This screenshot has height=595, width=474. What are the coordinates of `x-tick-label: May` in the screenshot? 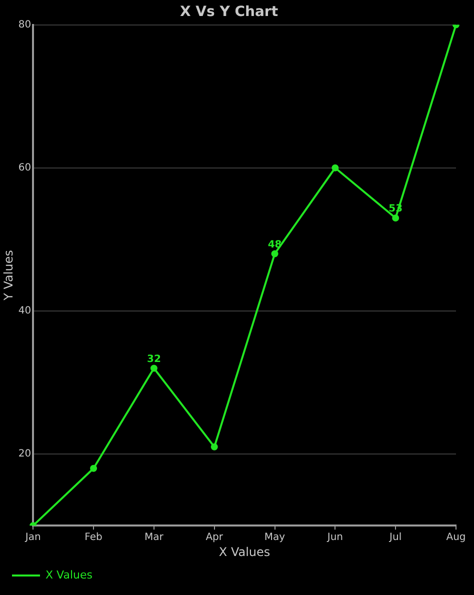 It's located at (275, 538).